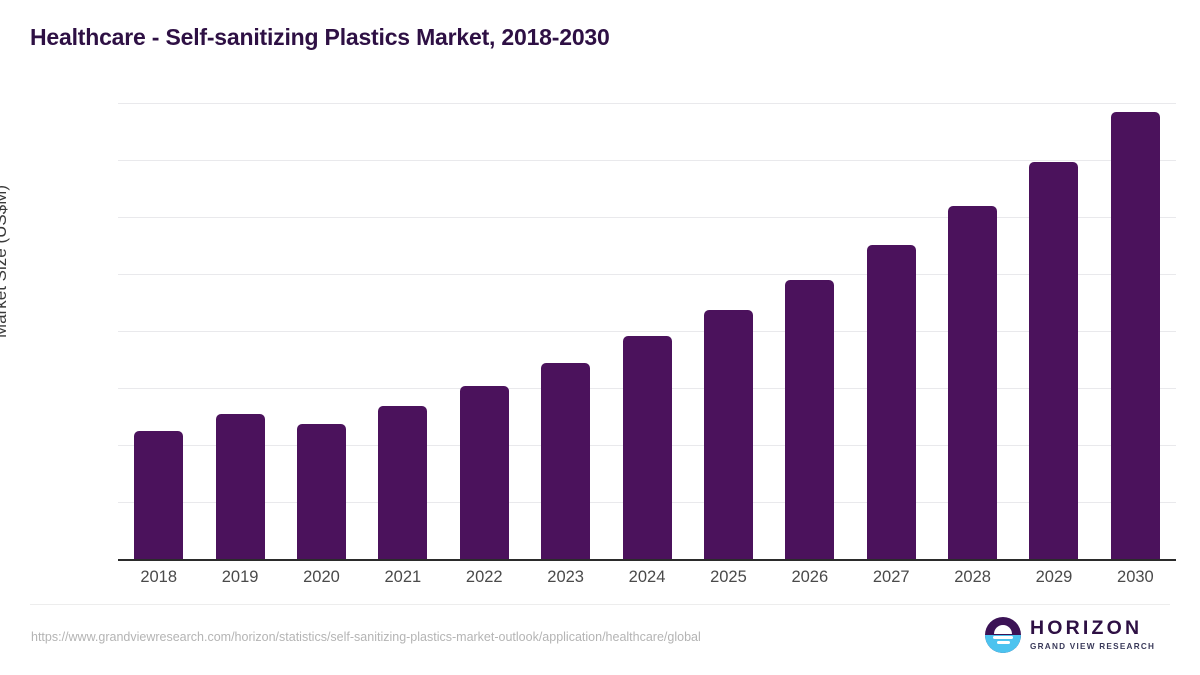  I want to click on x-axis-tick-label: 2027, so click(891, 577).